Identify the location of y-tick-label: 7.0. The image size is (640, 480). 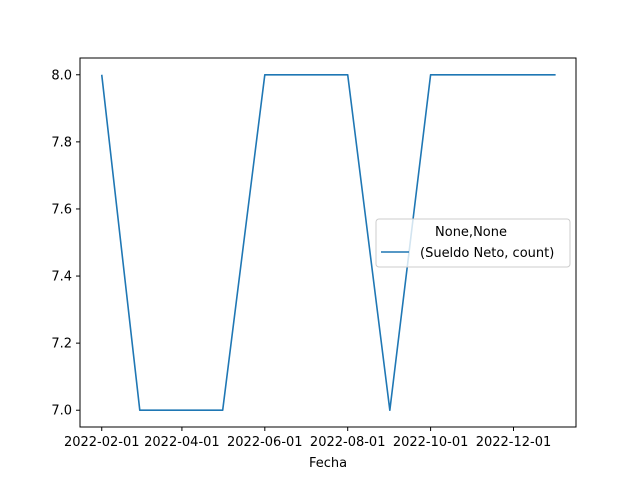
(61, 411).